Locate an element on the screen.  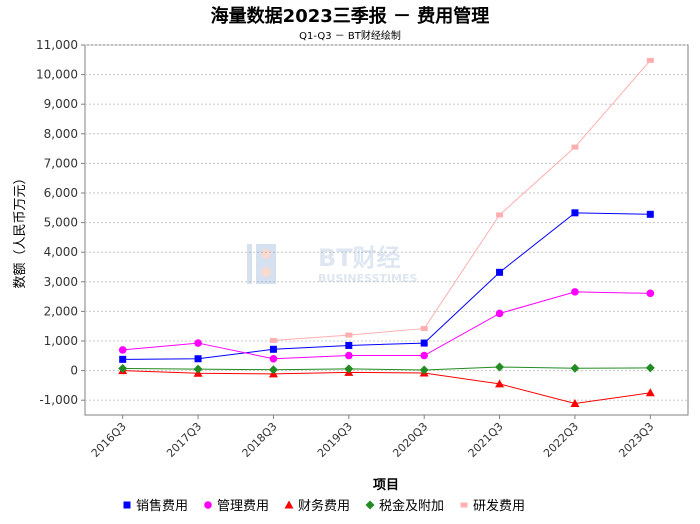
x-tick-label: 2017Q3 is located at coordinates (184, 440).